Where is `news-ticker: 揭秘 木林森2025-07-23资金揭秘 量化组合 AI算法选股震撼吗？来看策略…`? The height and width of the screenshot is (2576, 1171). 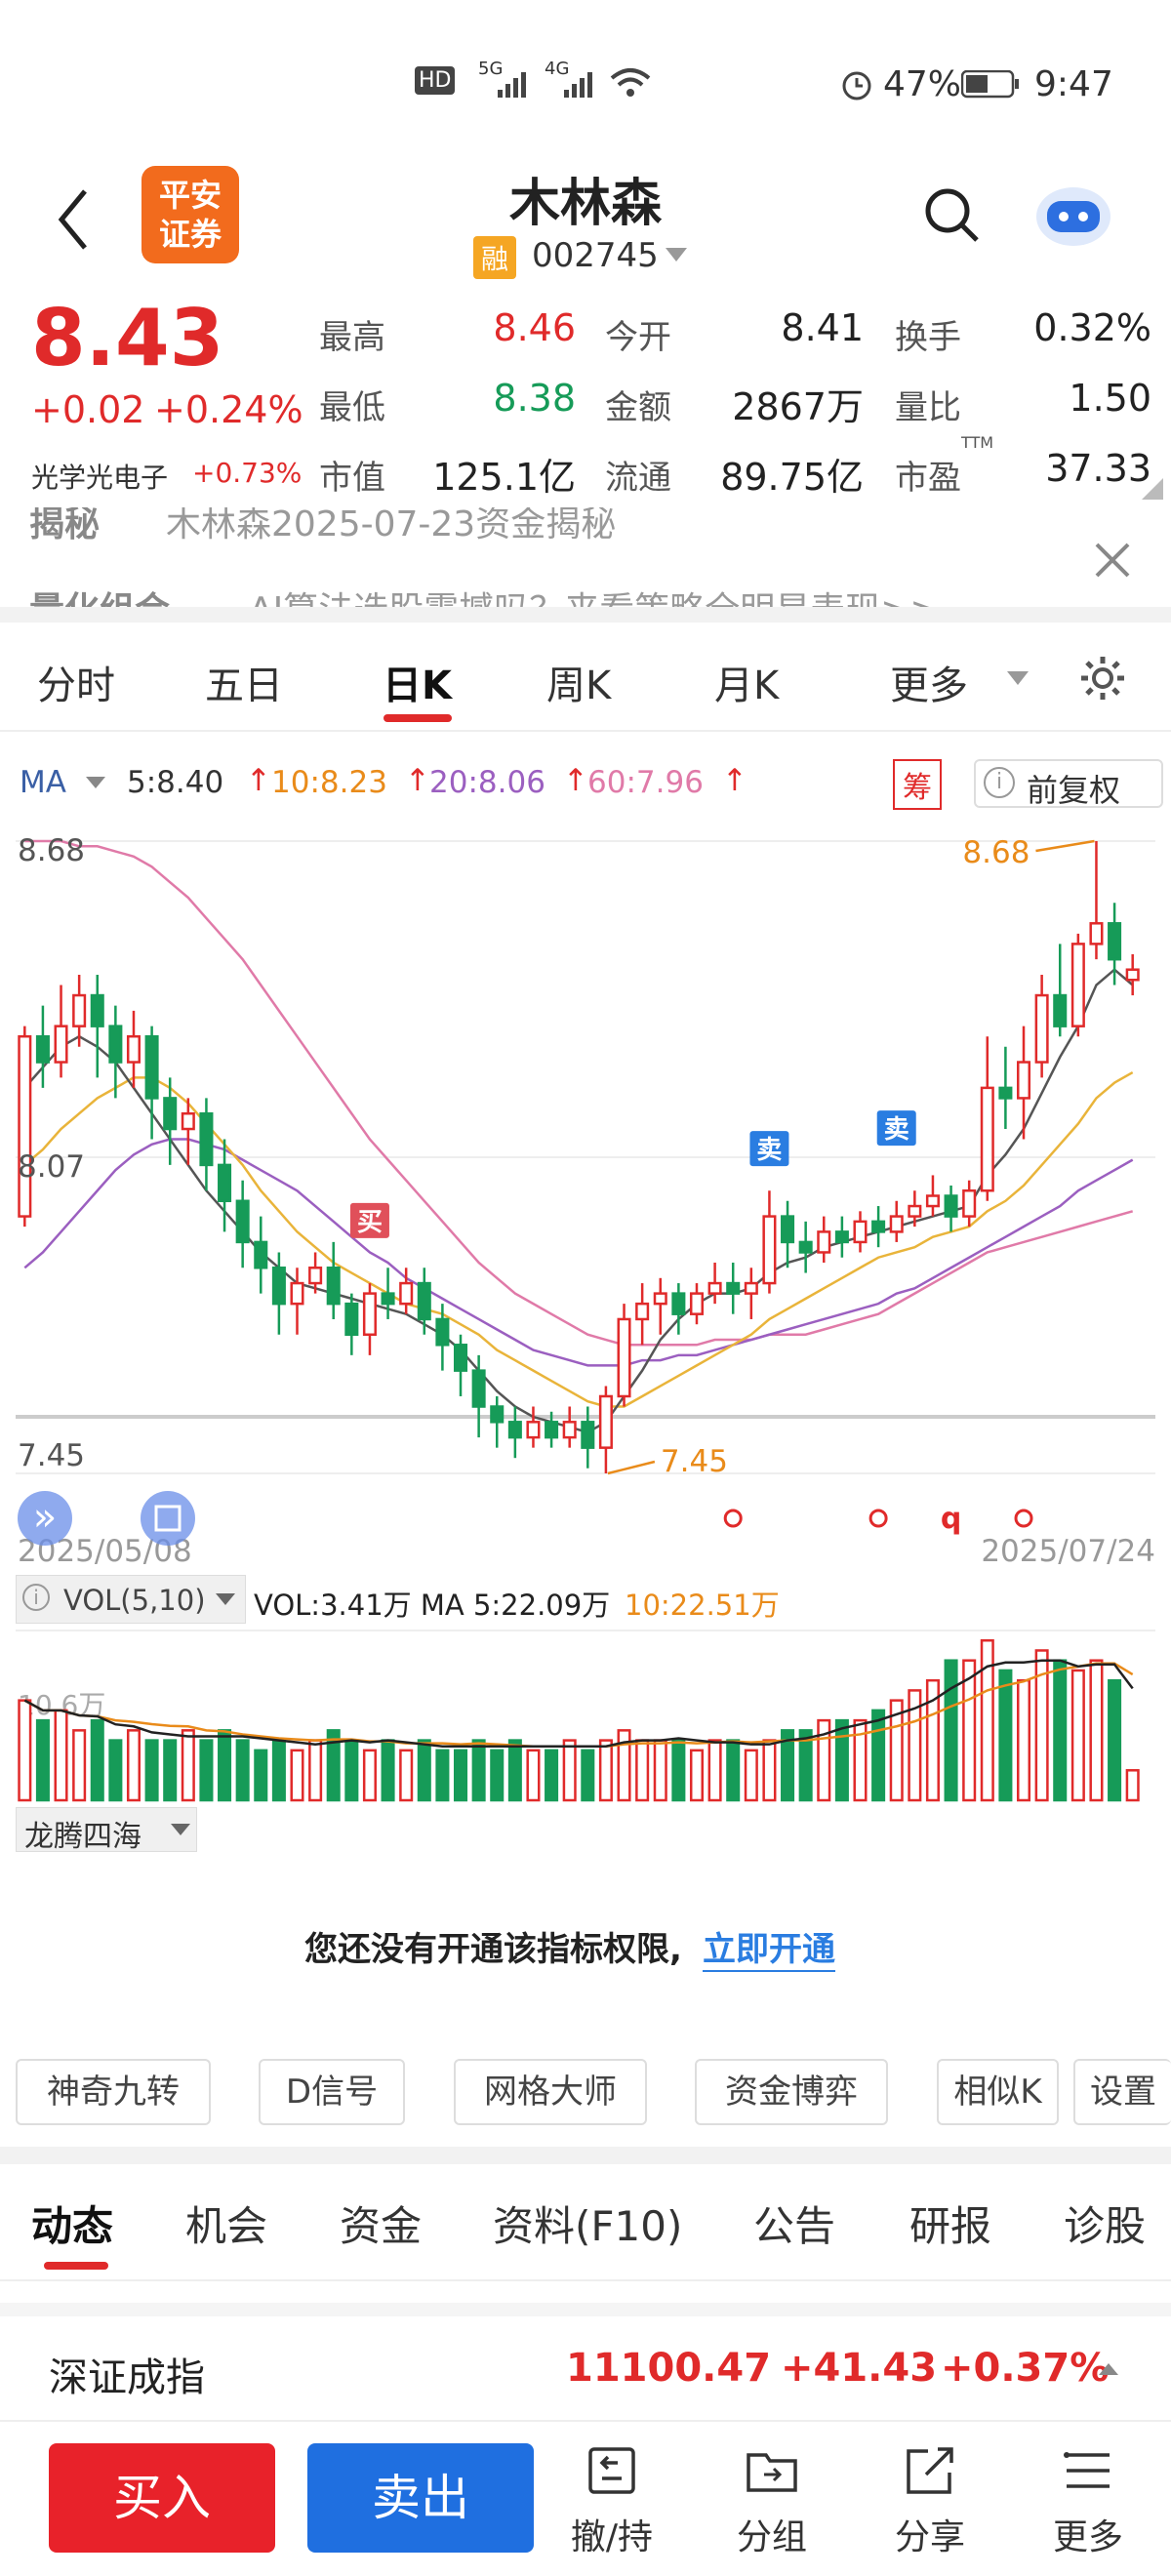 news-ticker: 揭秘 木林森2025-07-23资金揭秘 量化组合 AI算法选股震撼吗？来看策略… is located at coordinates (585, 561).